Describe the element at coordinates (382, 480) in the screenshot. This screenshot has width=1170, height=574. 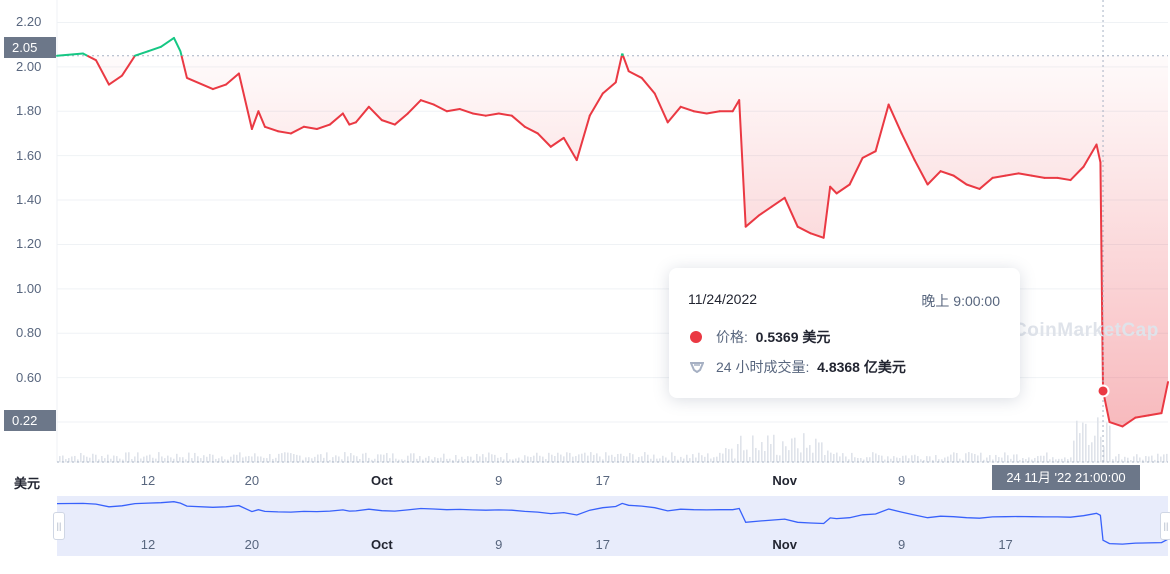
I see `x-tick-label: Oct` at that location.